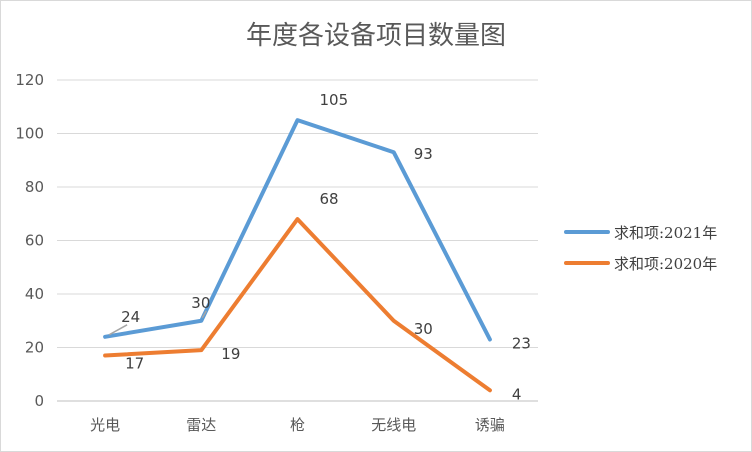 The width and height of the screenshot is (752, 452). I want to click on legend-label: 求和项:2021年, so click(665, 233).